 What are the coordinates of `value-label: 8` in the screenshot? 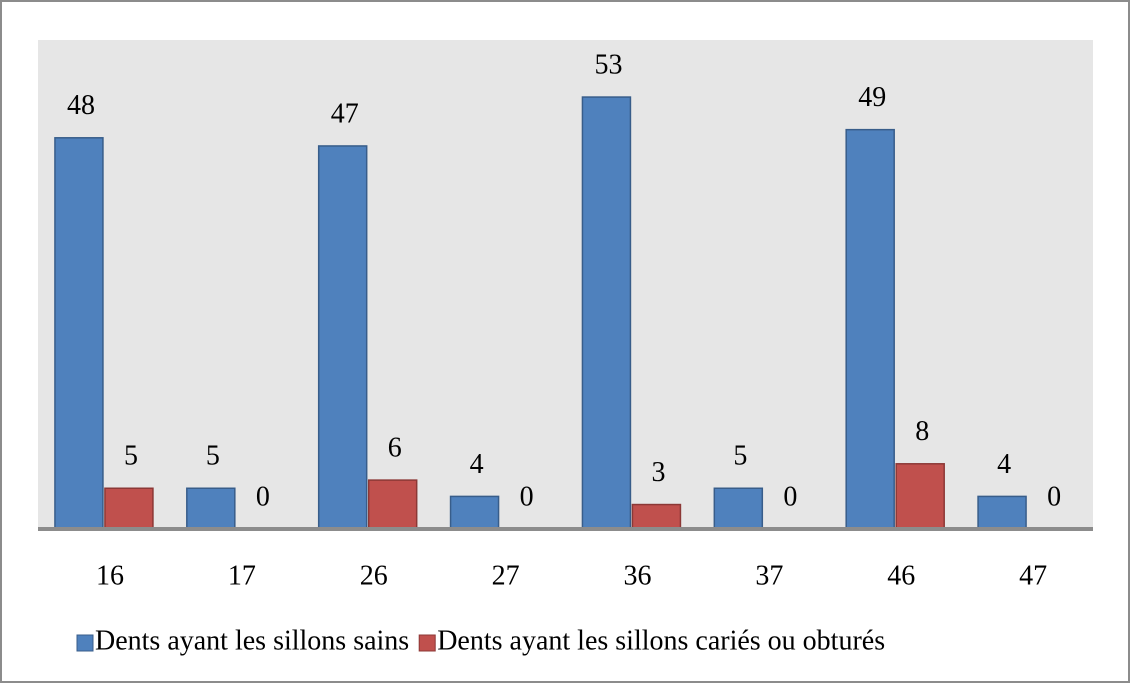 It's located at (922, 431).